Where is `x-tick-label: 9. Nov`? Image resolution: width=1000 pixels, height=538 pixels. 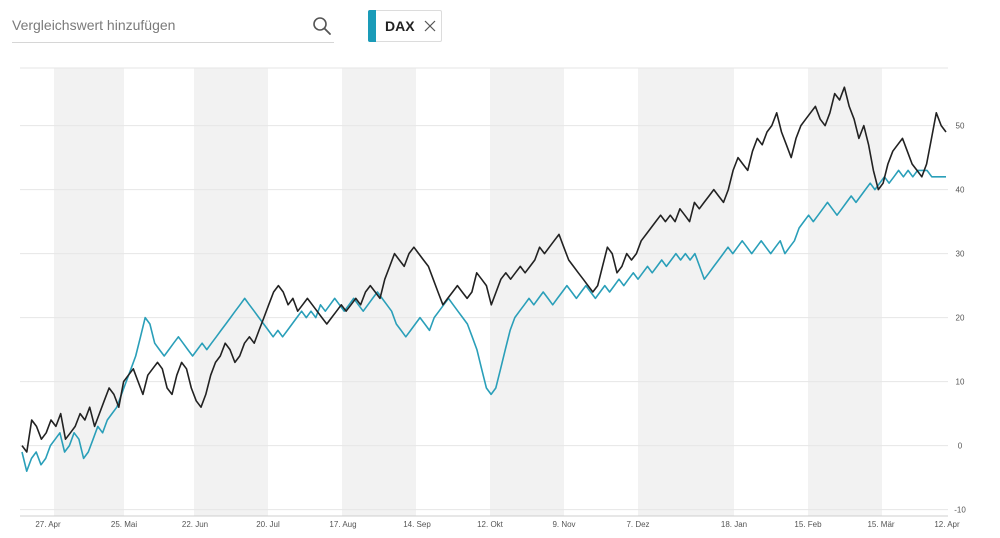
x-tick-label: 9. Nov is located at coordinates (563, 524).